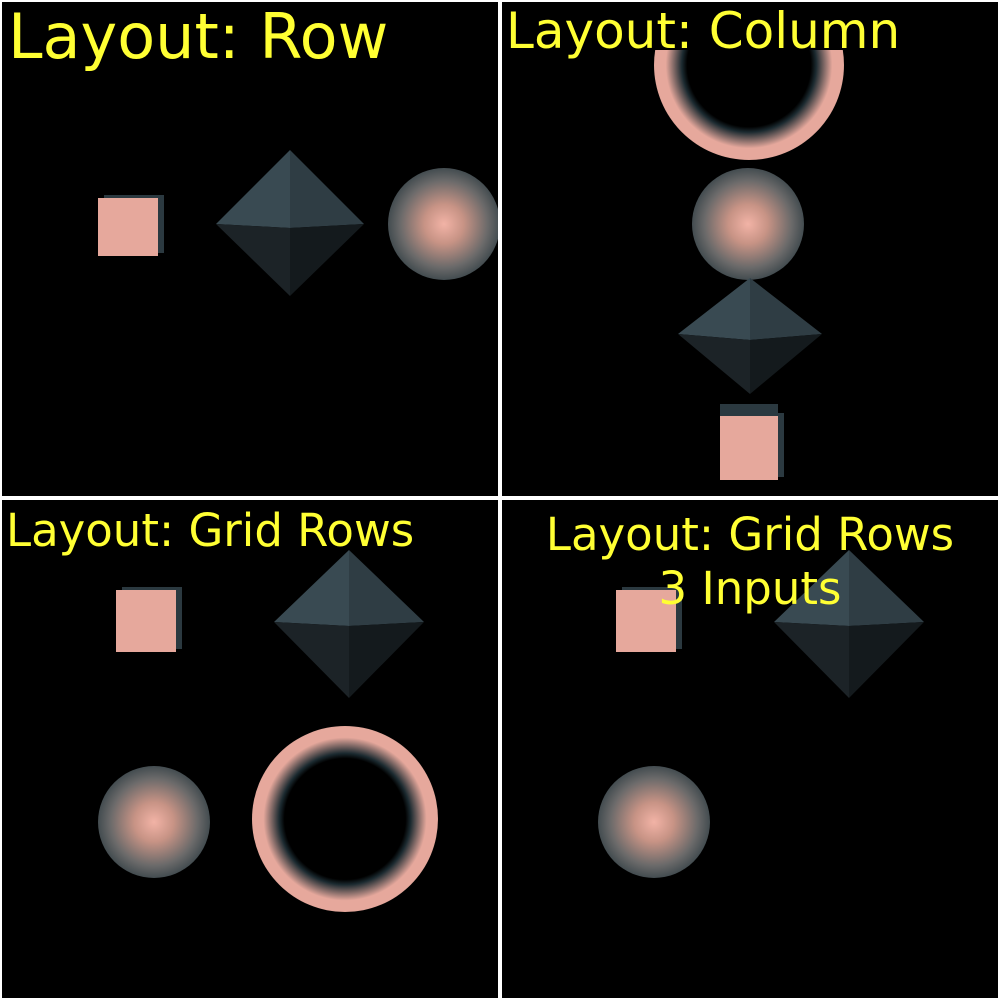  I want to click on panel-title: Layout: Column, so click(703, 31).